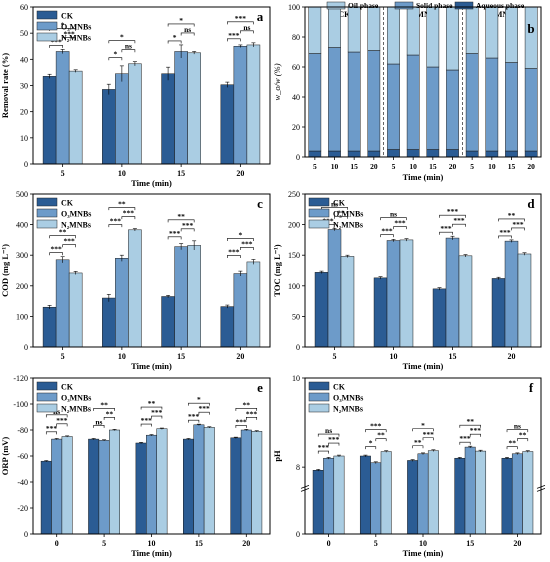  Describe the element at coordinates (5, 85) in the screenshot. I see `y-axis-label: Removal rate (%)` at that location.